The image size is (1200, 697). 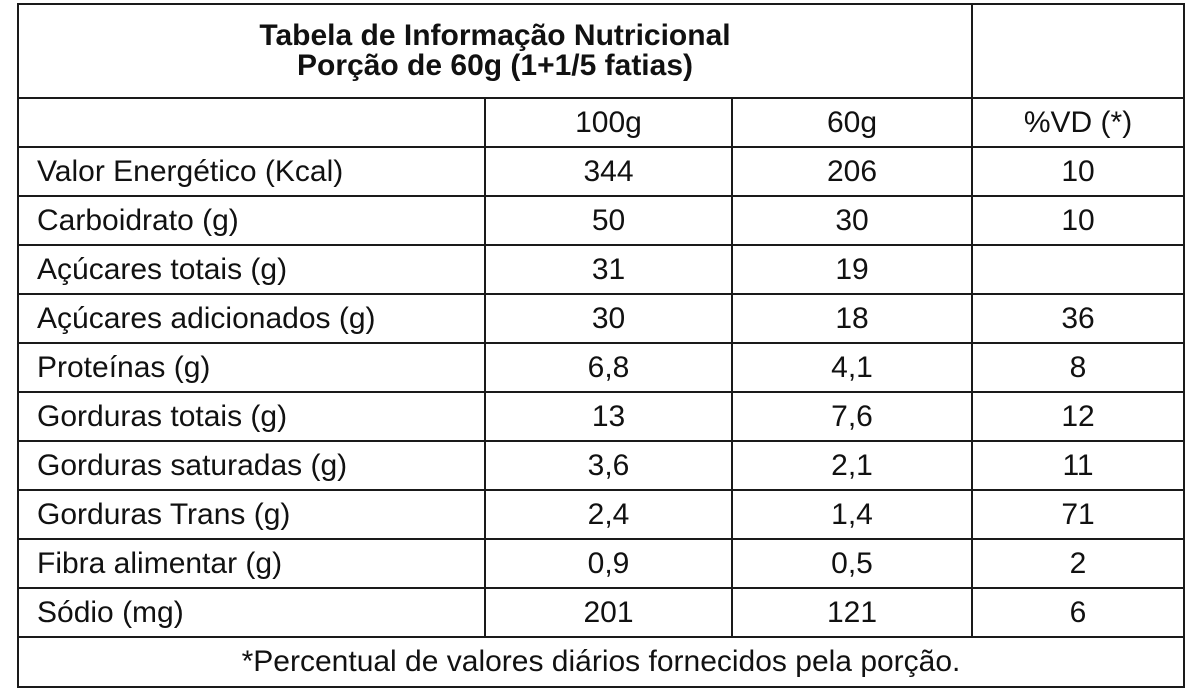 I want to click on value-60g: 0,5, so click(x=852, y=563).